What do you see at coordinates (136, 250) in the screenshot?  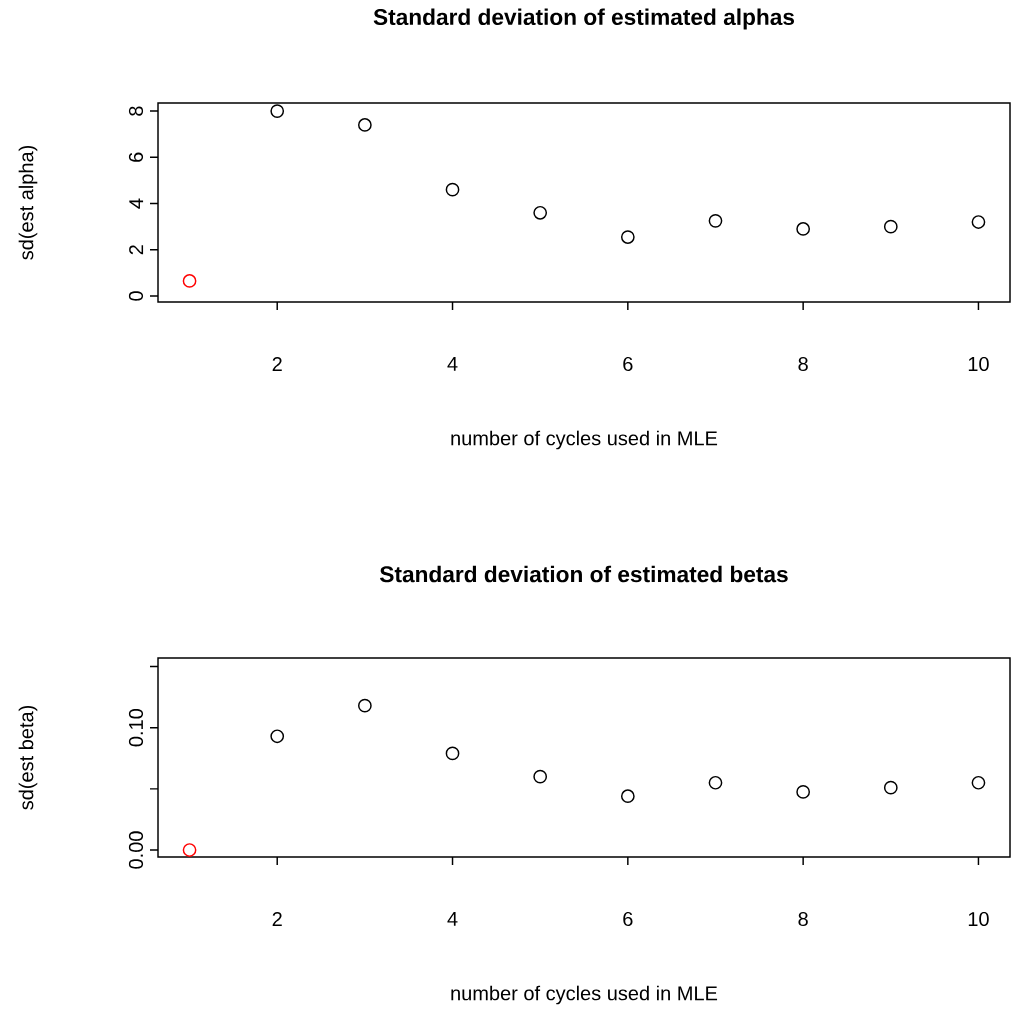 I see `y-tick-label: 2` at bounding box center [136, 250].